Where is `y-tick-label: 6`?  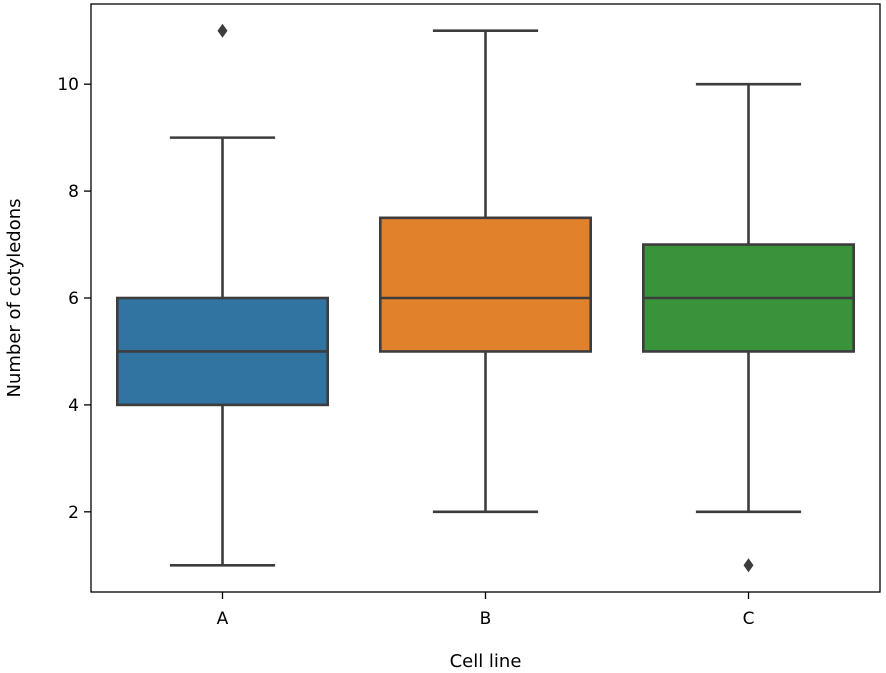 y-tick-label: 6 is located at coordinates (73, 299).